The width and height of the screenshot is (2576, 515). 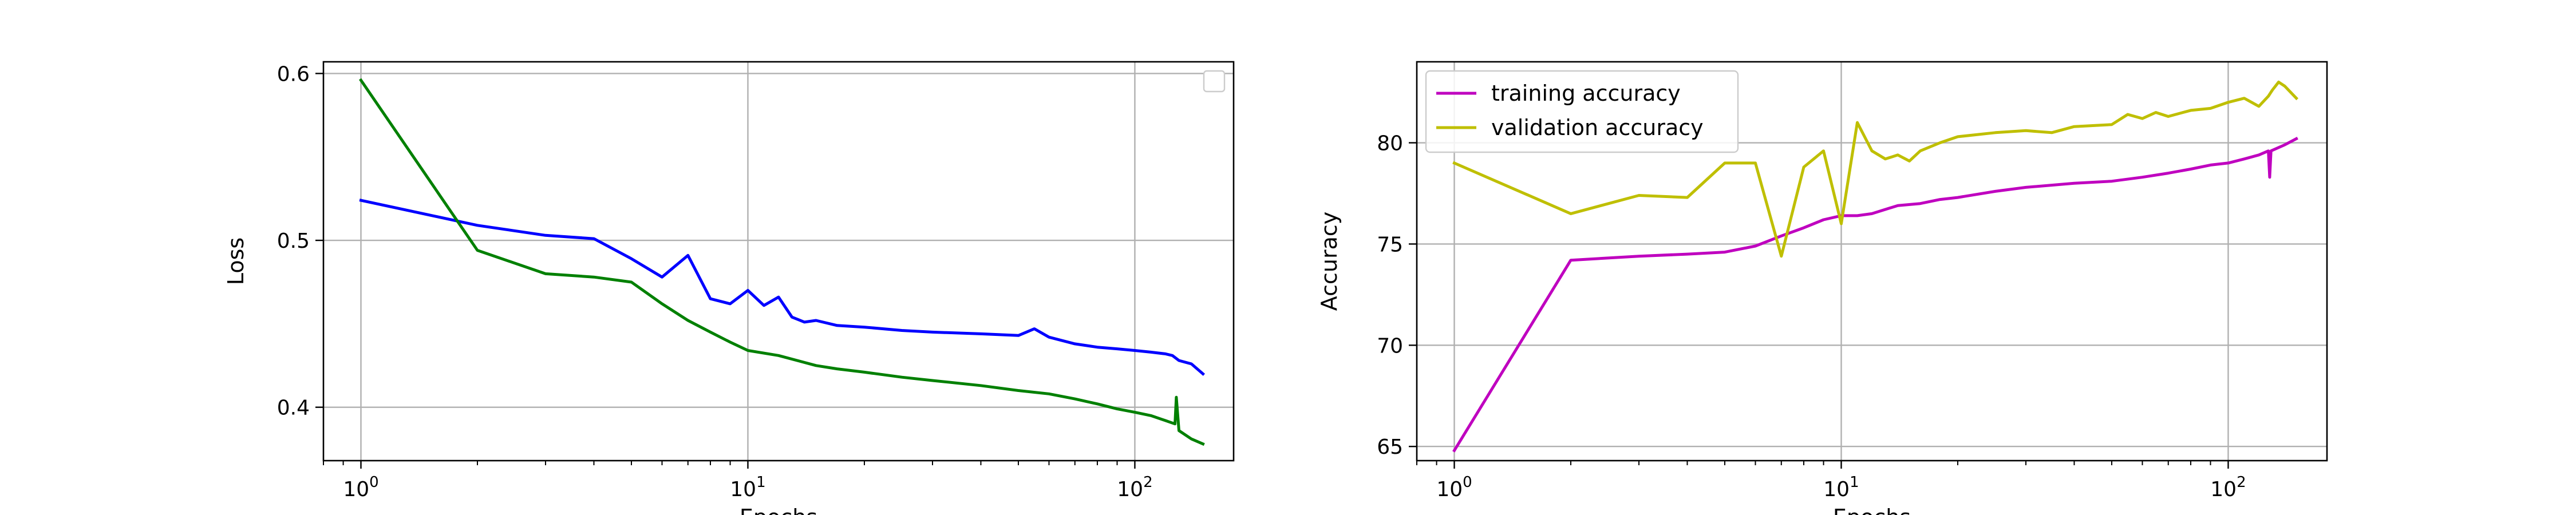 I want to click on y-axis-label: Loss, so click(x=235, y=261).